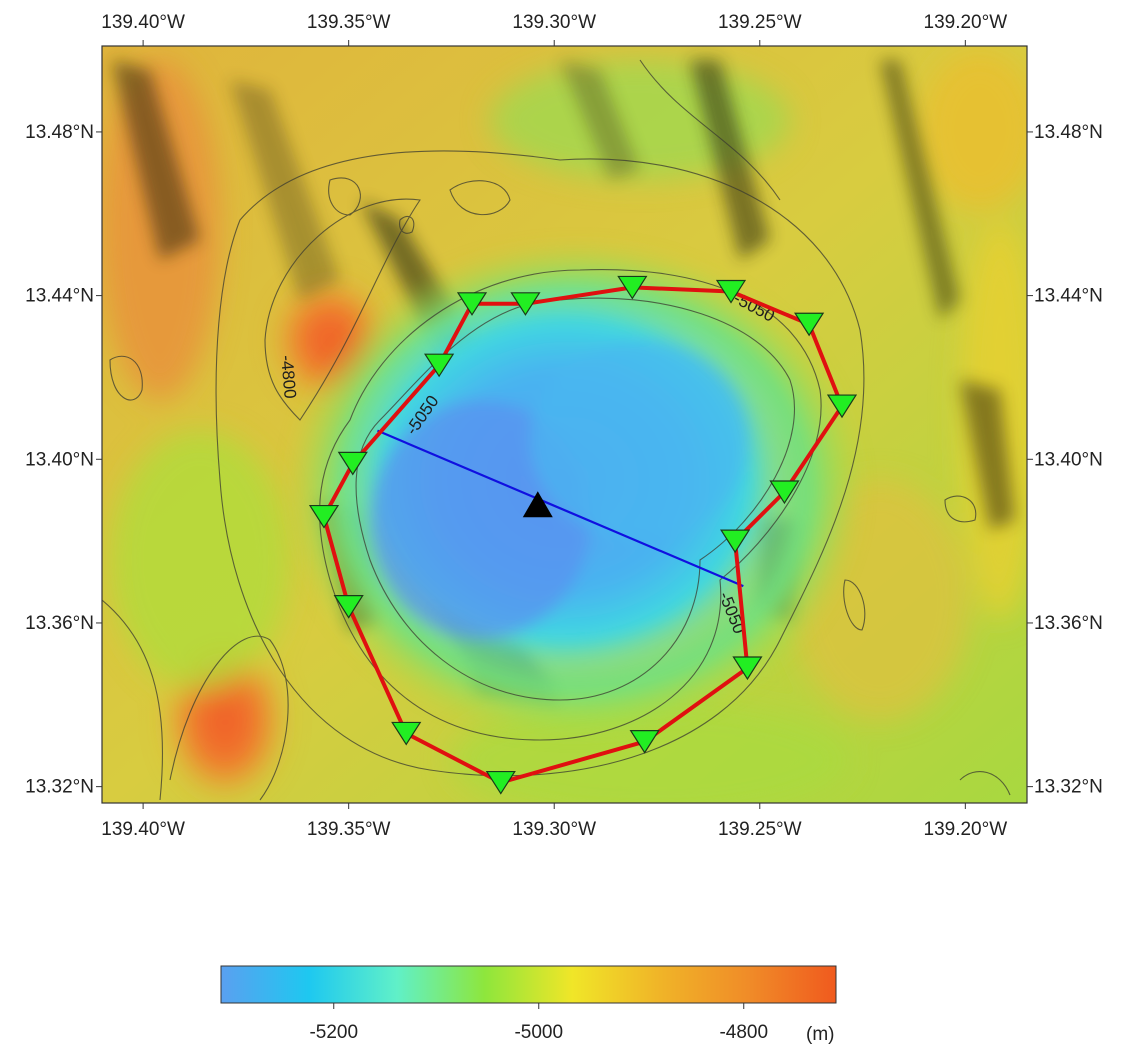  Describe the element at coordinates (528, 984) in the screenshot. I see `colorbar-gradient` at that location.